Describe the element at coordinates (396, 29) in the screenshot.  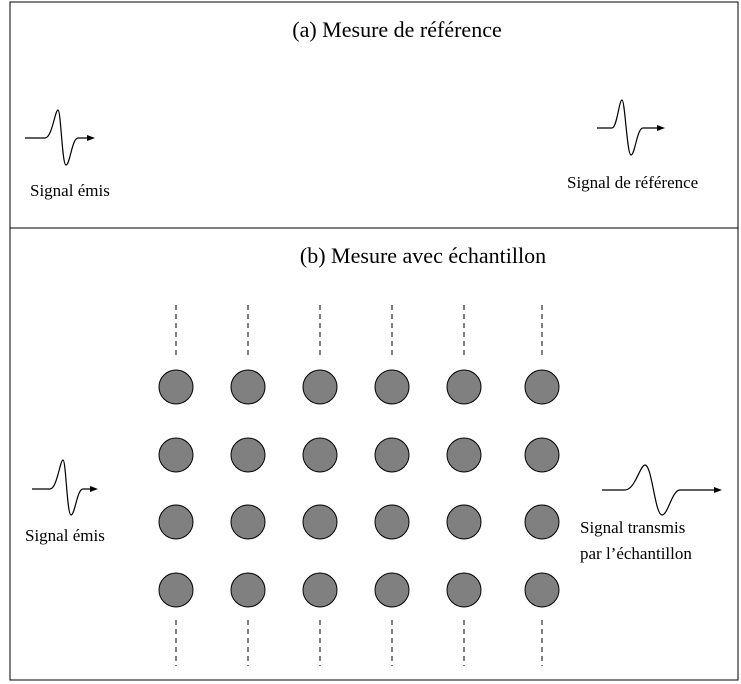
I see `panel-title: (a) Mesure de référence` at that location.